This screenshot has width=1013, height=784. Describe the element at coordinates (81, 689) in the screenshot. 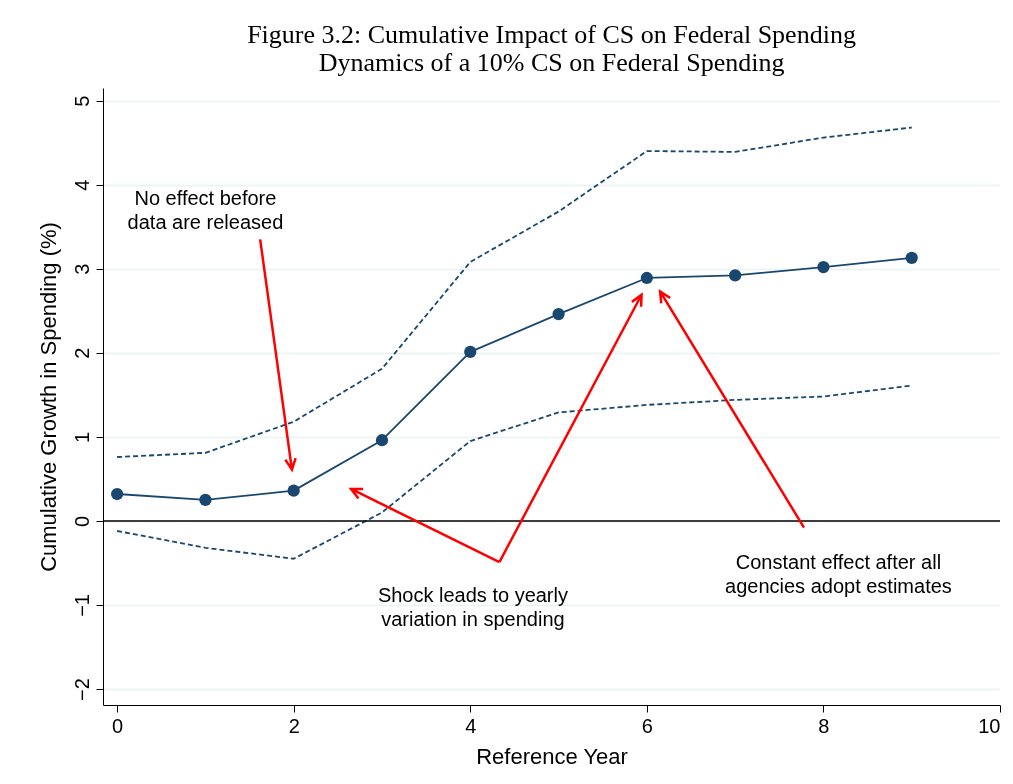

I see `y-tick-label: −2` at that location.